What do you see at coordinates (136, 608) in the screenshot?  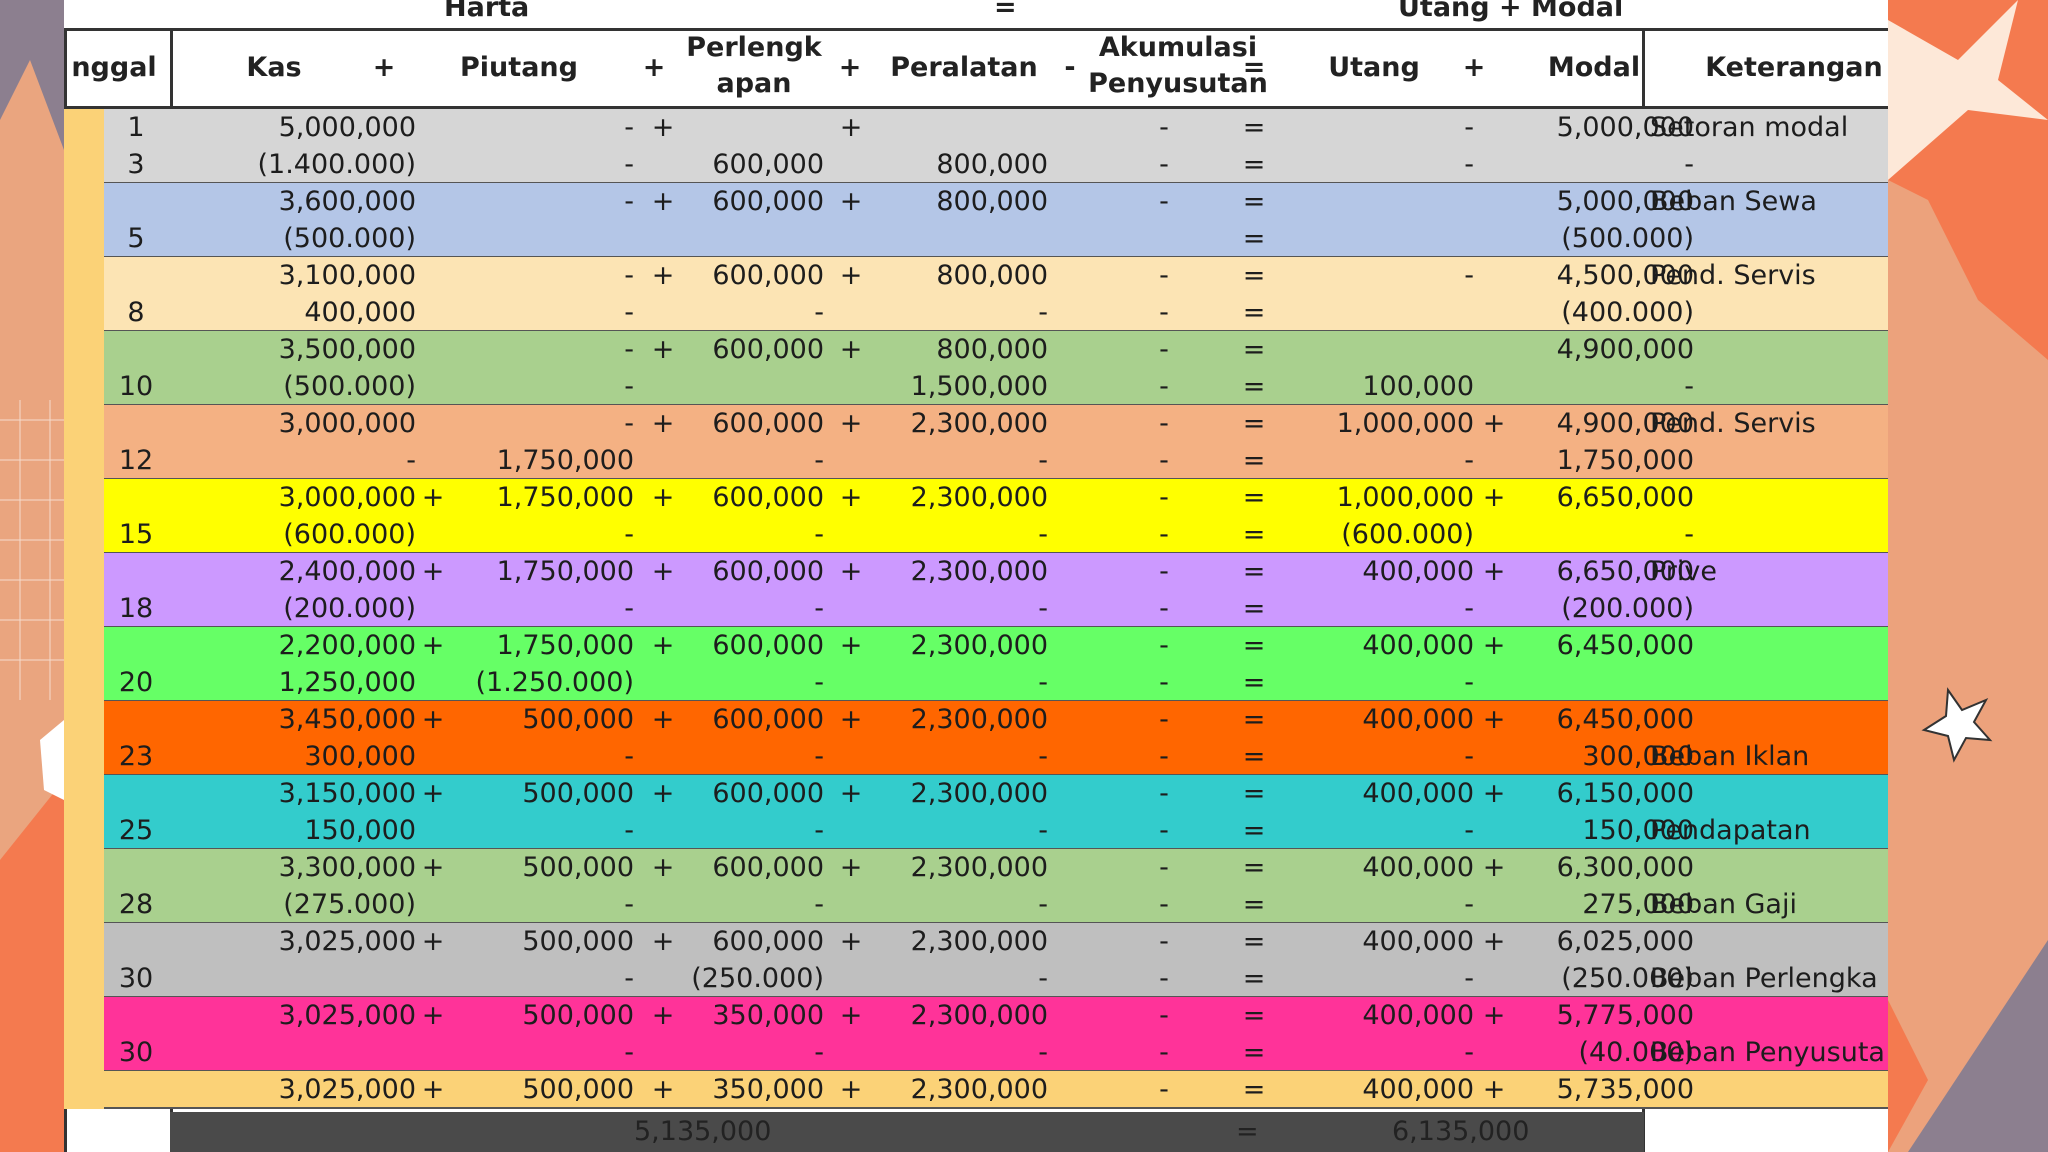 I see `cell-tgl: 18` at bounding box center [136, 608].